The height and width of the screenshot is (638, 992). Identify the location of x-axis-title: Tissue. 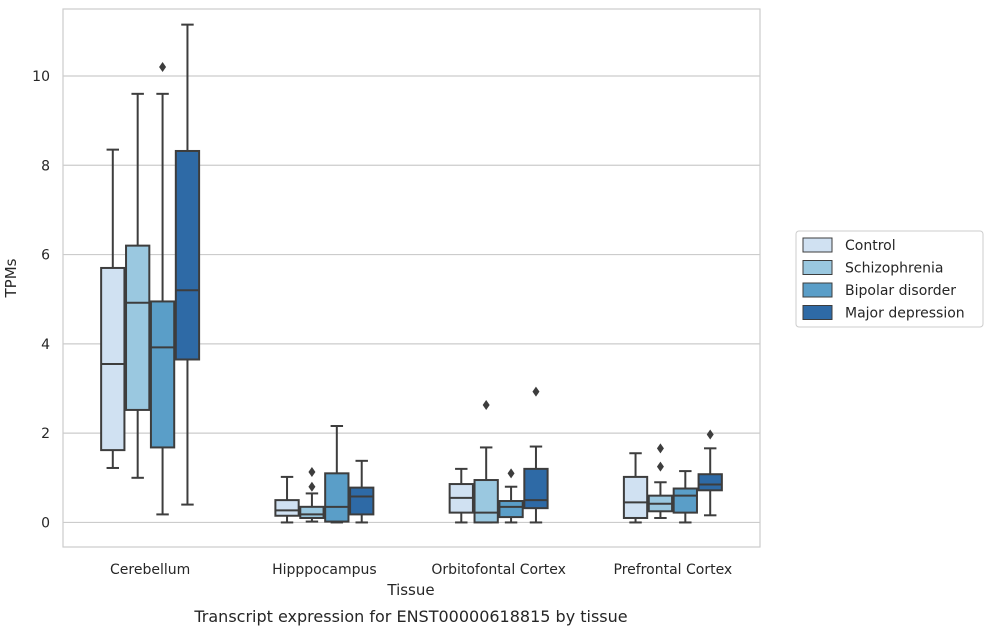
(410, 590).